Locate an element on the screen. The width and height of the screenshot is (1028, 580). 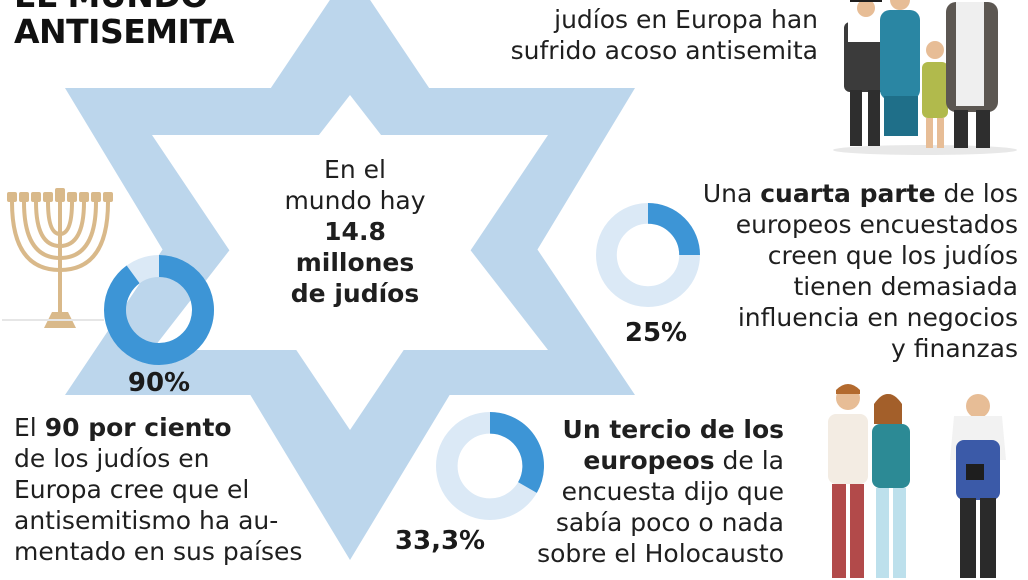
menorah-illustration is located at coordinates (57, 258).